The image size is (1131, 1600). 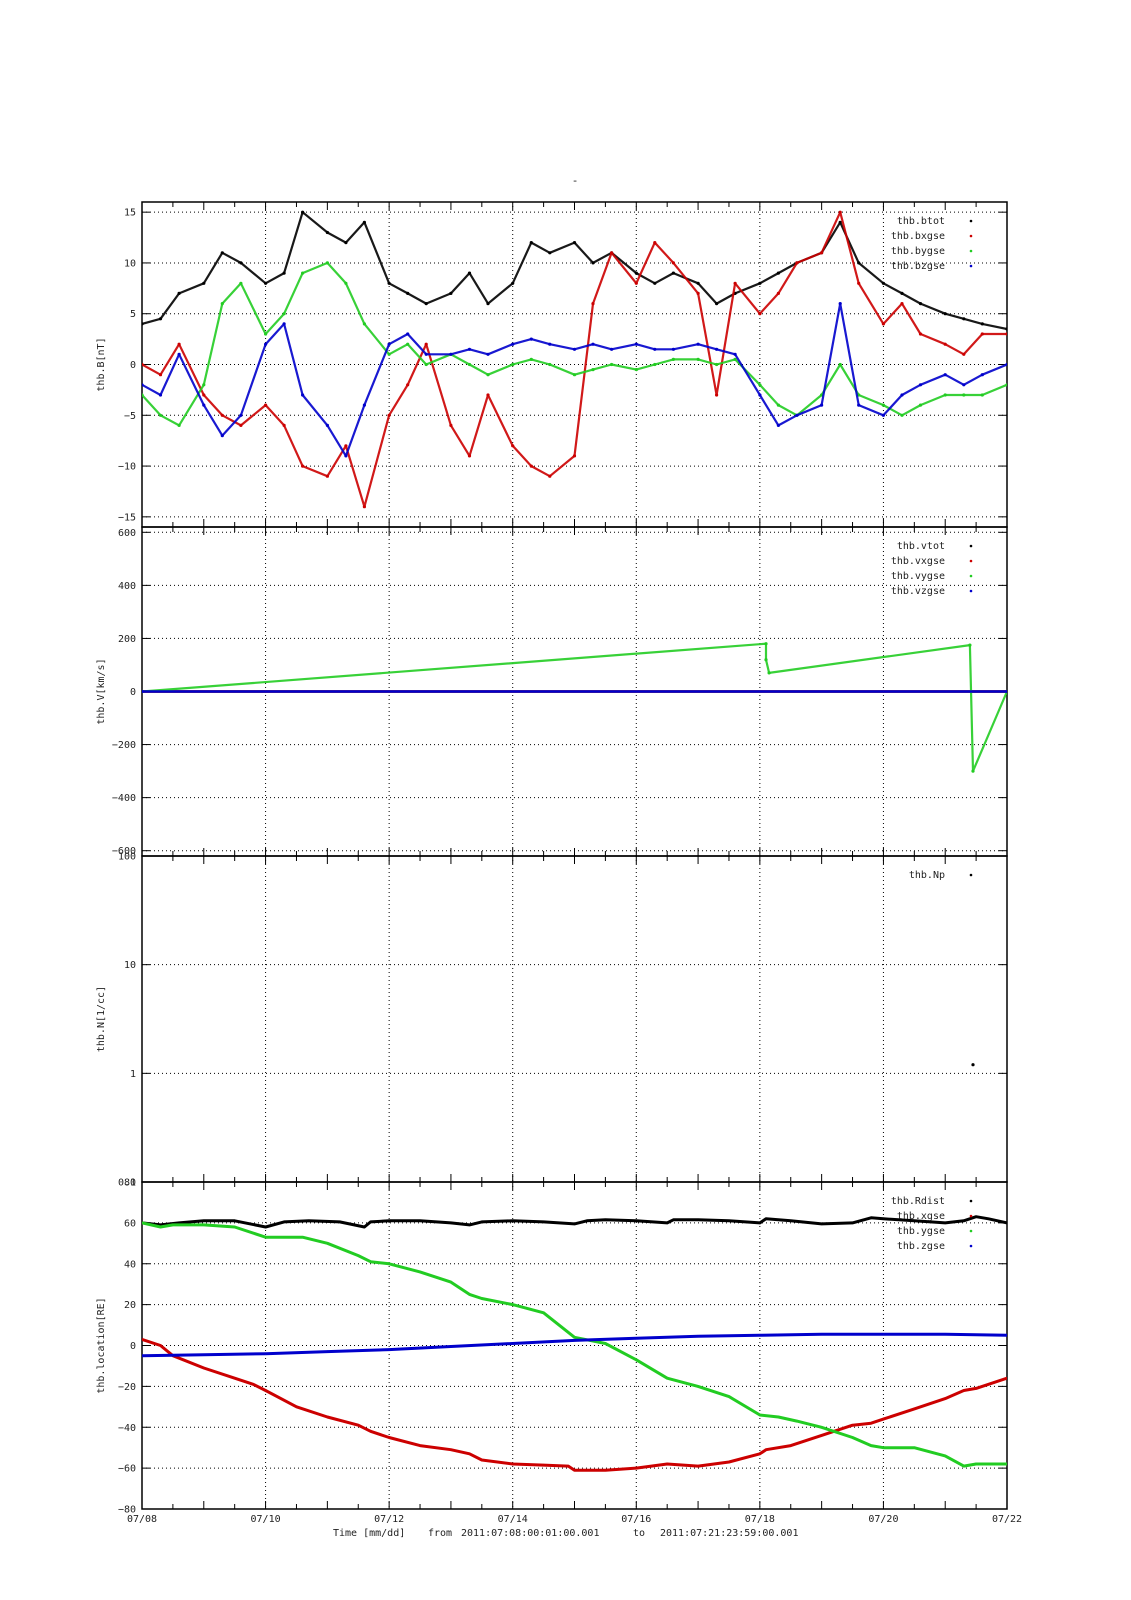 I want to click on legend-label: thb.vtot, so click(x=921, y=546).